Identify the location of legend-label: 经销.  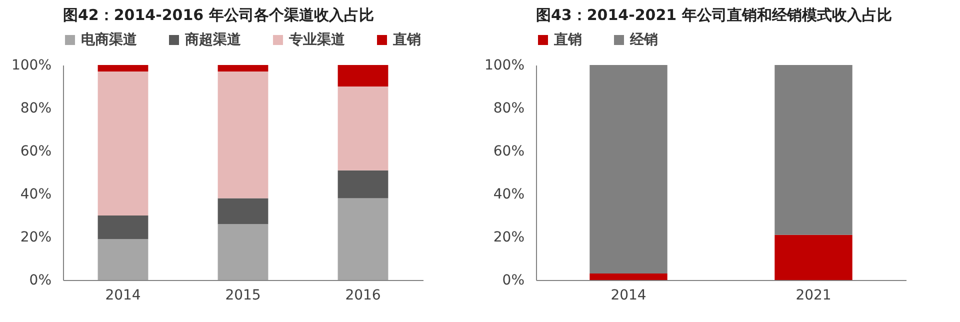
(643, 40).